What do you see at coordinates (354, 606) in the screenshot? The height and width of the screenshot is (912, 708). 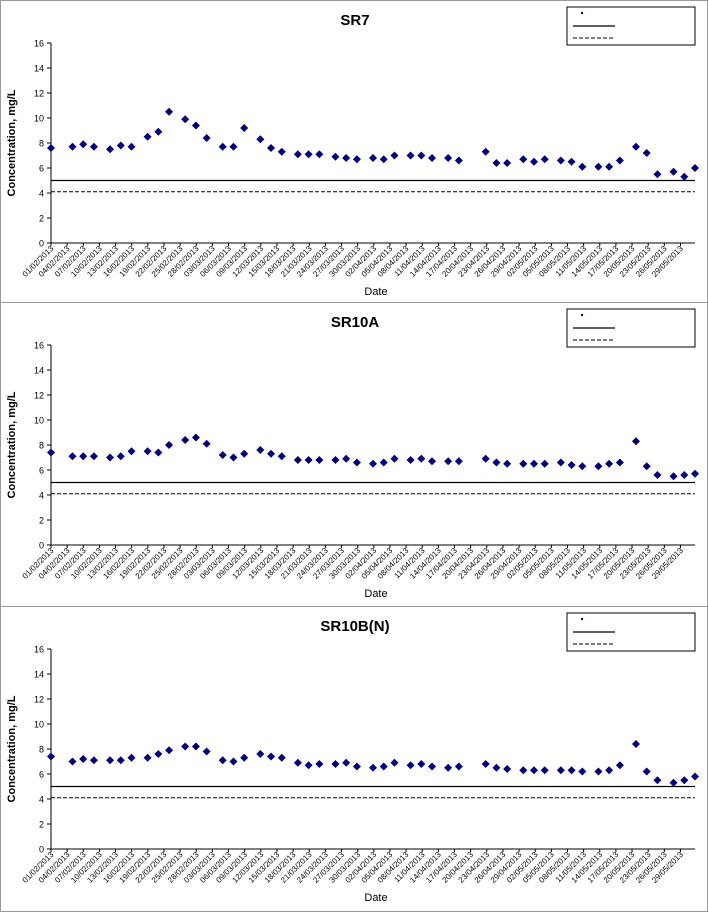 I see `panel-divider` at bounding box center [354, 606].